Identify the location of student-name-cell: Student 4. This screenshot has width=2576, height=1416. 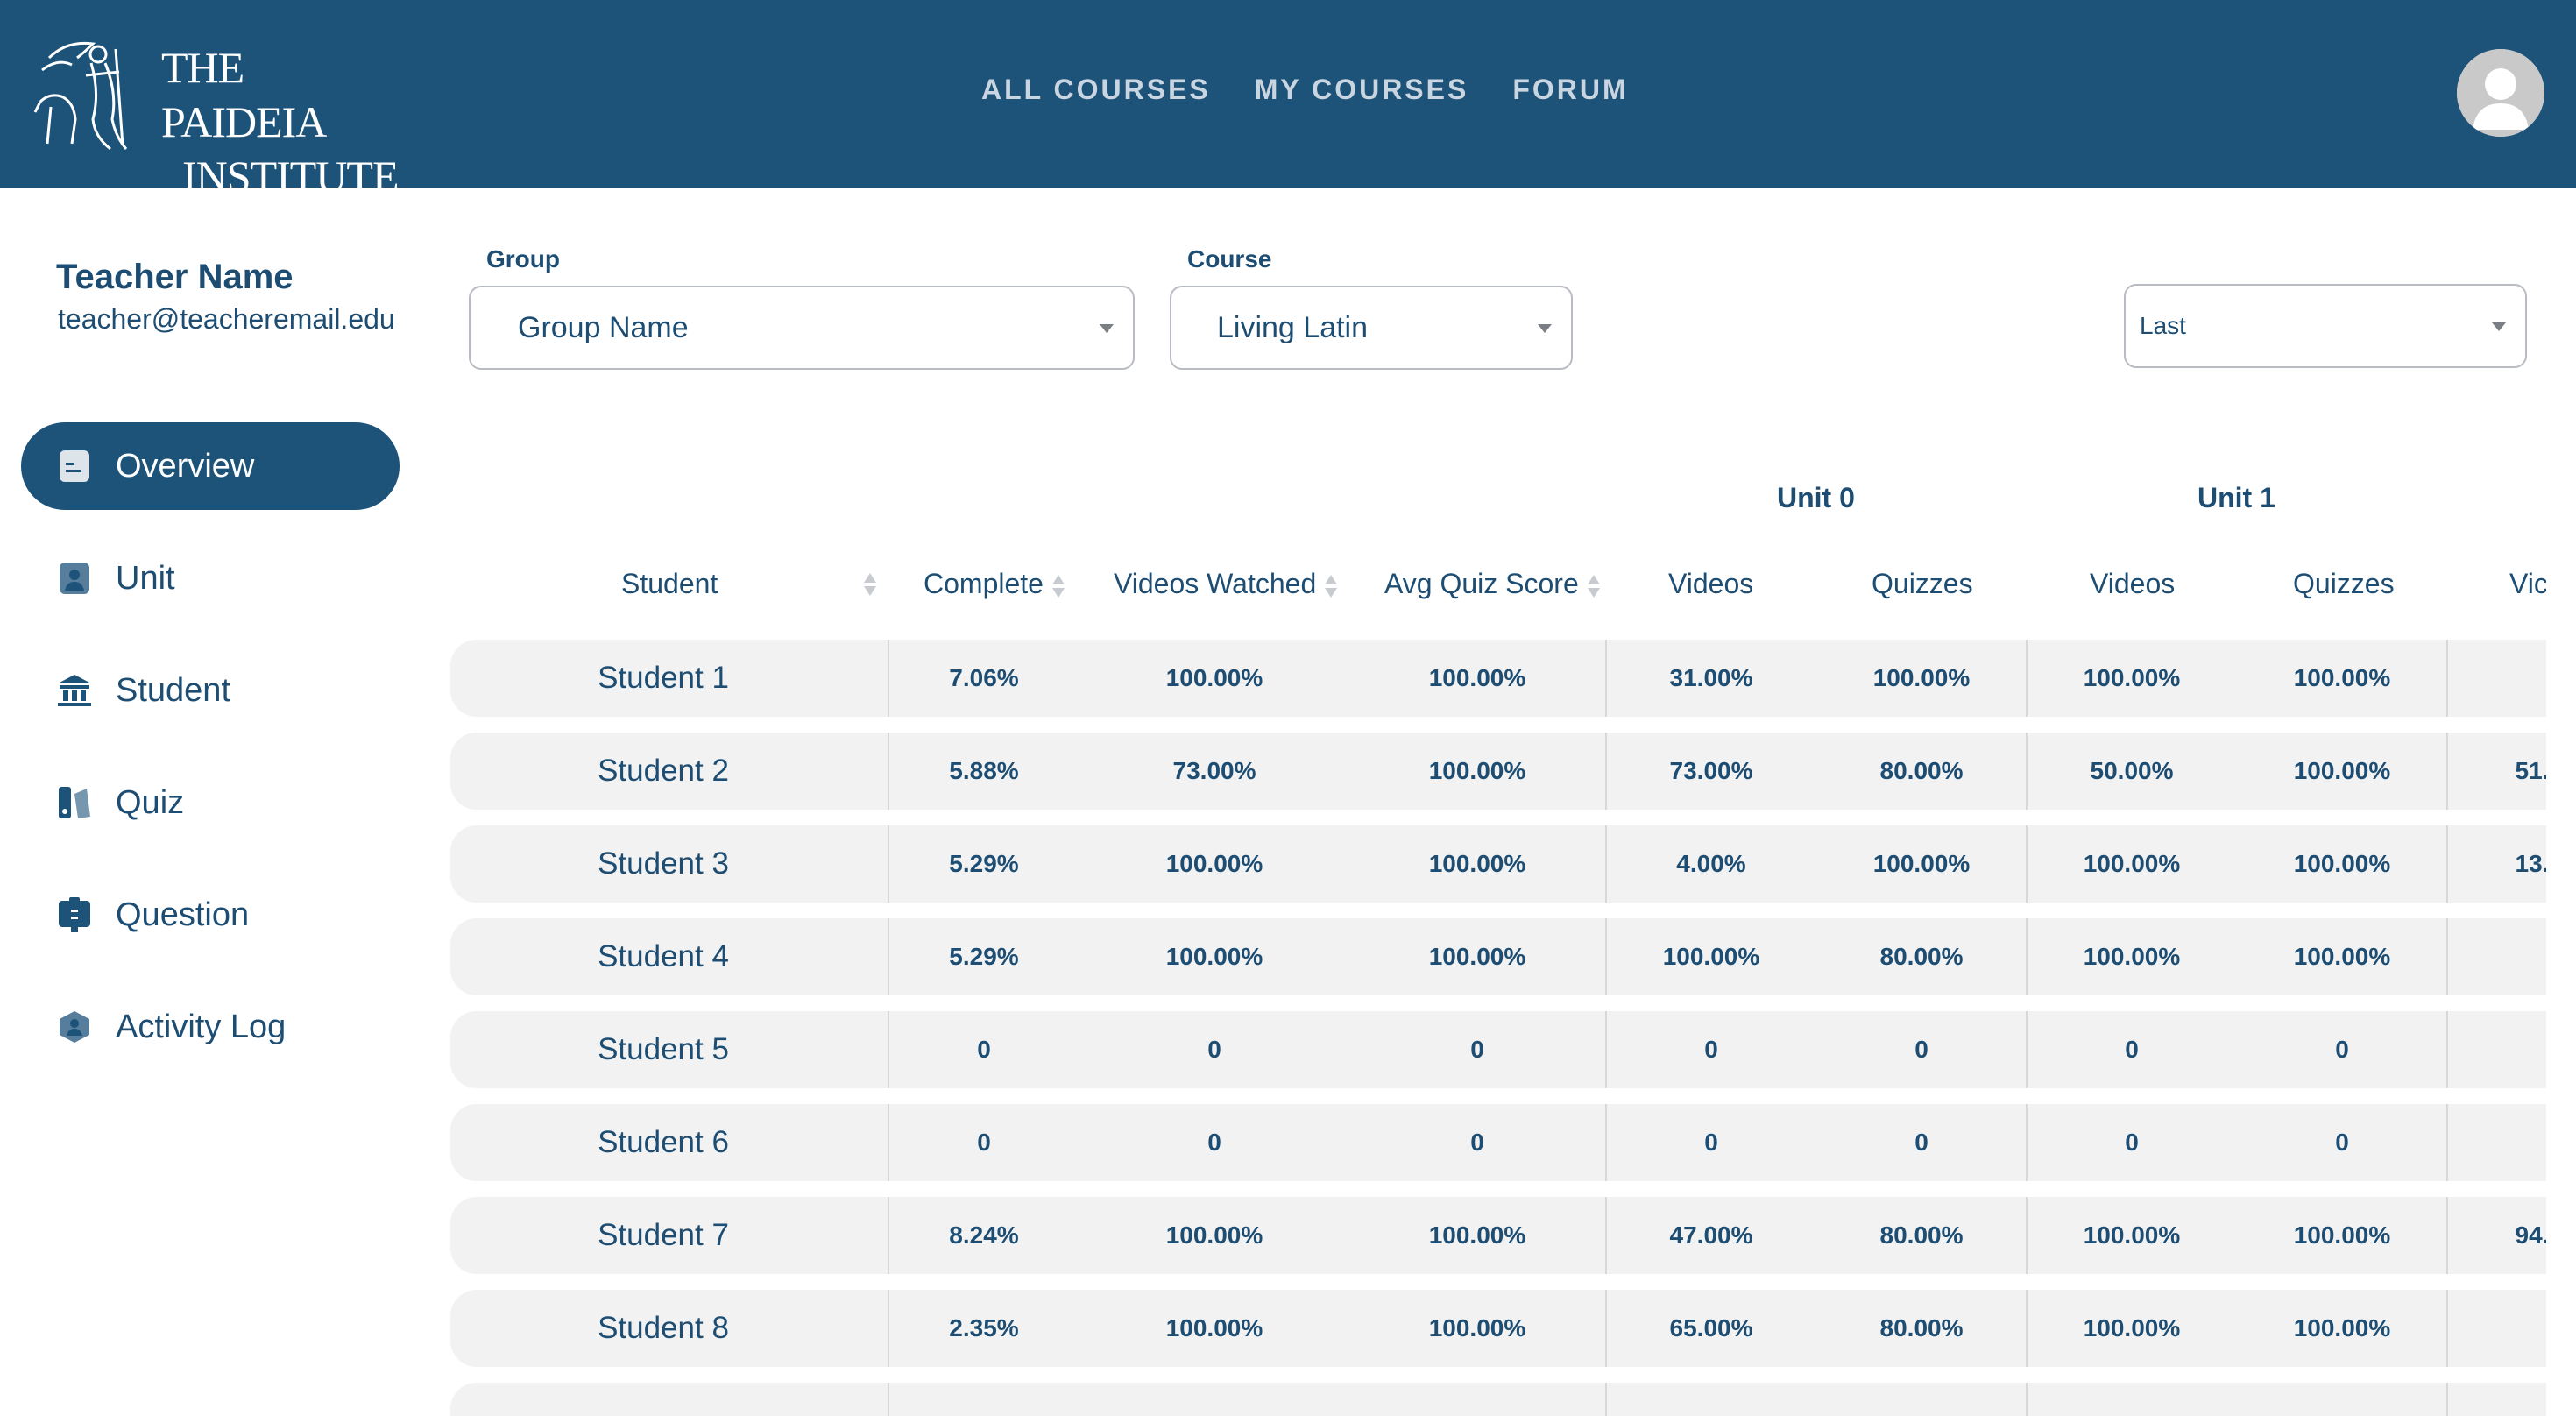
(663, 956).